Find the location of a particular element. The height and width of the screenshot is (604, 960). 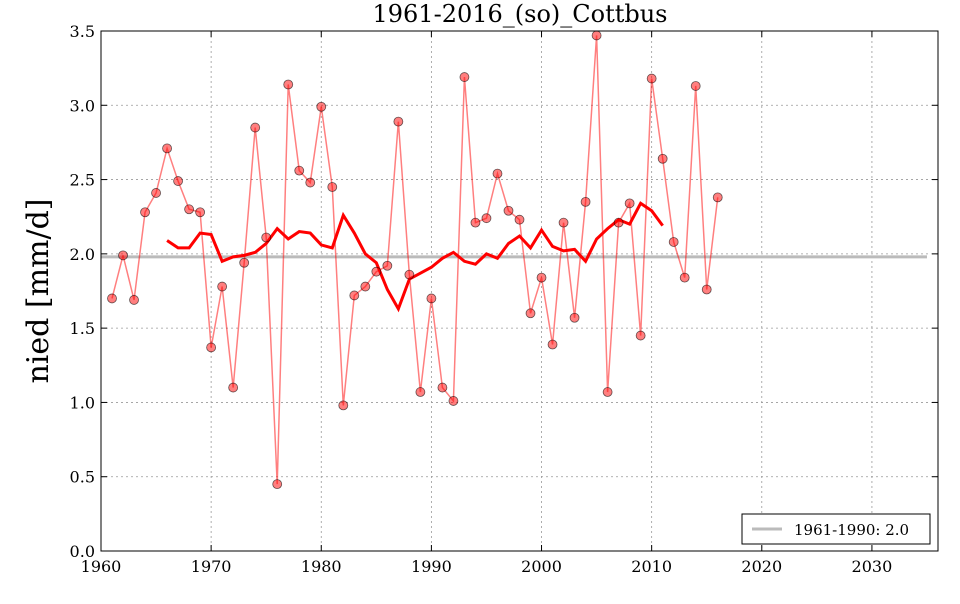

y-tick-label: 0.0 is located at coordinates (82, 551).